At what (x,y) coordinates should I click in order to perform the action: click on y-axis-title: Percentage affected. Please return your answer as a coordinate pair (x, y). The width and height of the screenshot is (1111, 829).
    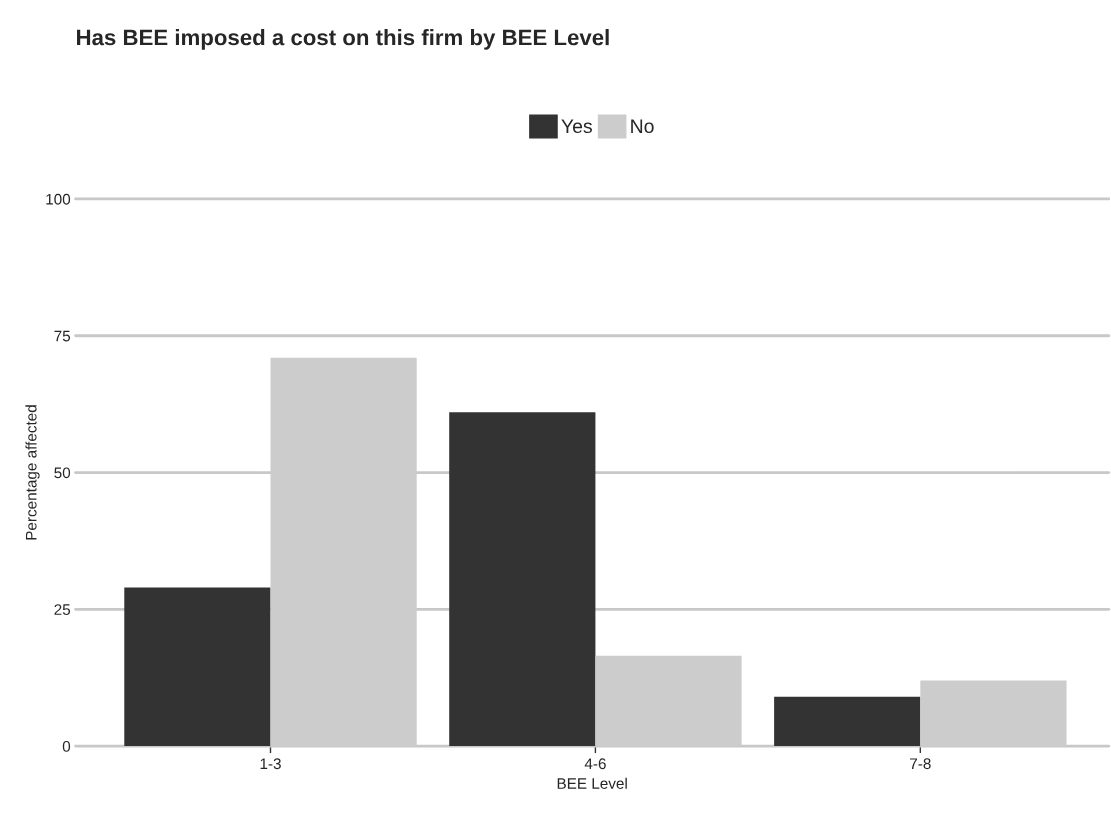
    Looking at the image, I should click on (32, 472).